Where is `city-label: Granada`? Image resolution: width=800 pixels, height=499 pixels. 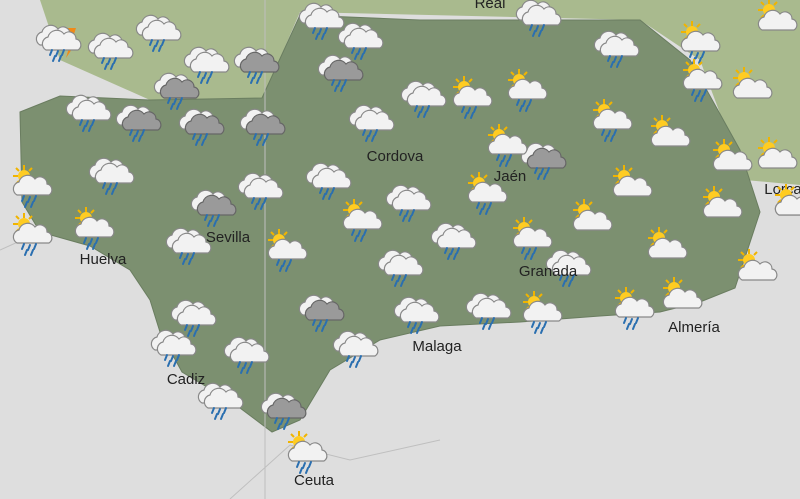 city-label: Granada is located at coordinates (548, 271).